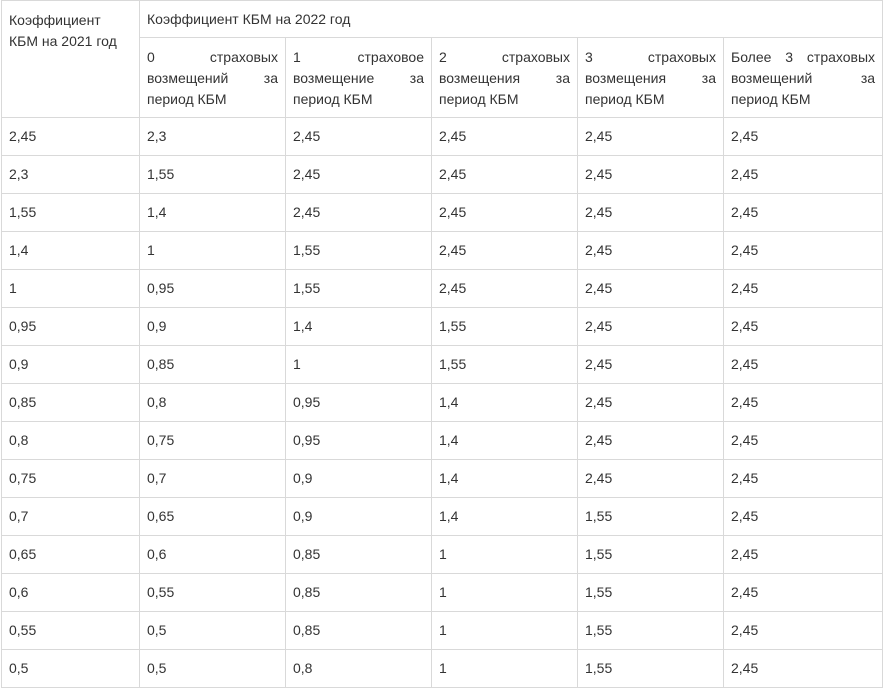  I want to click on sub-header-2: 2 страховых возмещения за период КБМ, so click(504, 77).